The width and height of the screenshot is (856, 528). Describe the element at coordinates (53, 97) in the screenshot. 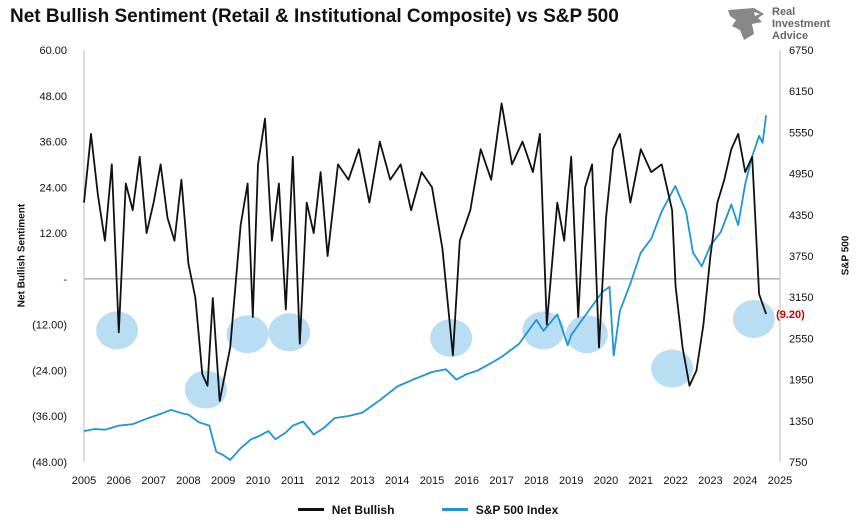

I see `left-tick-label: 48.00` at that location.